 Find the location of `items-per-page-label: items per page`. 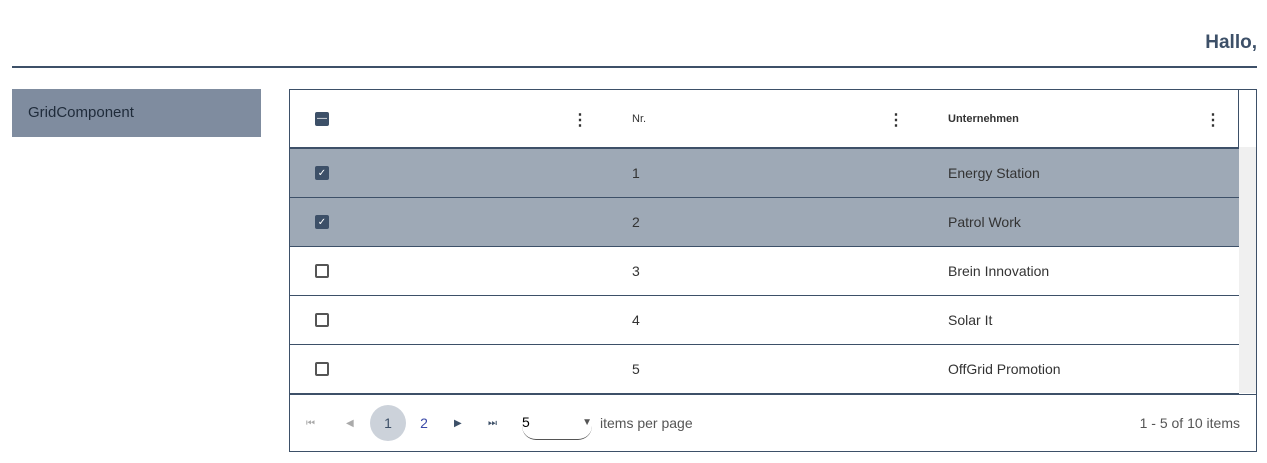

items-per-page-label: items per page is located at coordinates (646, 423).